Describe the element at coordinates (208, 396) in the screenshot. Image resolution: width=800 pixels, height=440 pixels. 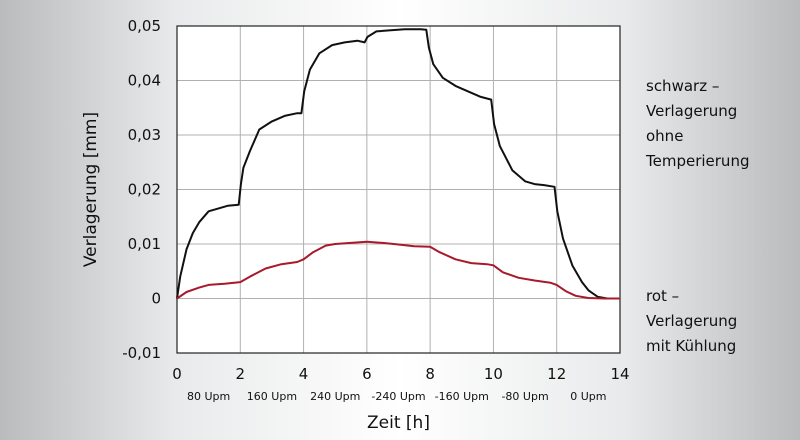
I see `speed-label: 80 Upm` at that location.